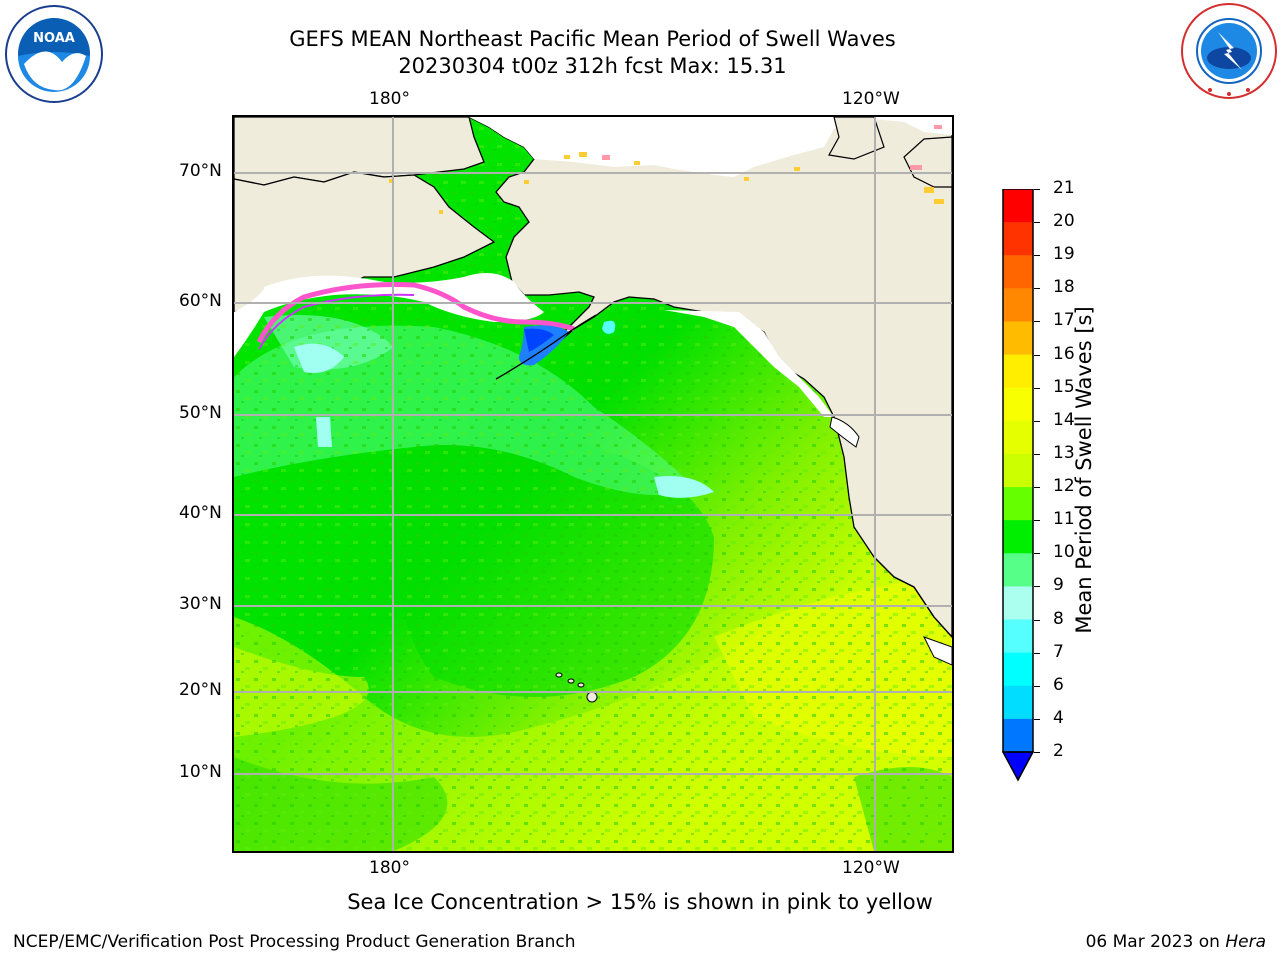  What do you see at coordinates (1064, 320) in the screenshot?
I see `colorbar-tick-label: 17` at bounding box center [1064, 320].